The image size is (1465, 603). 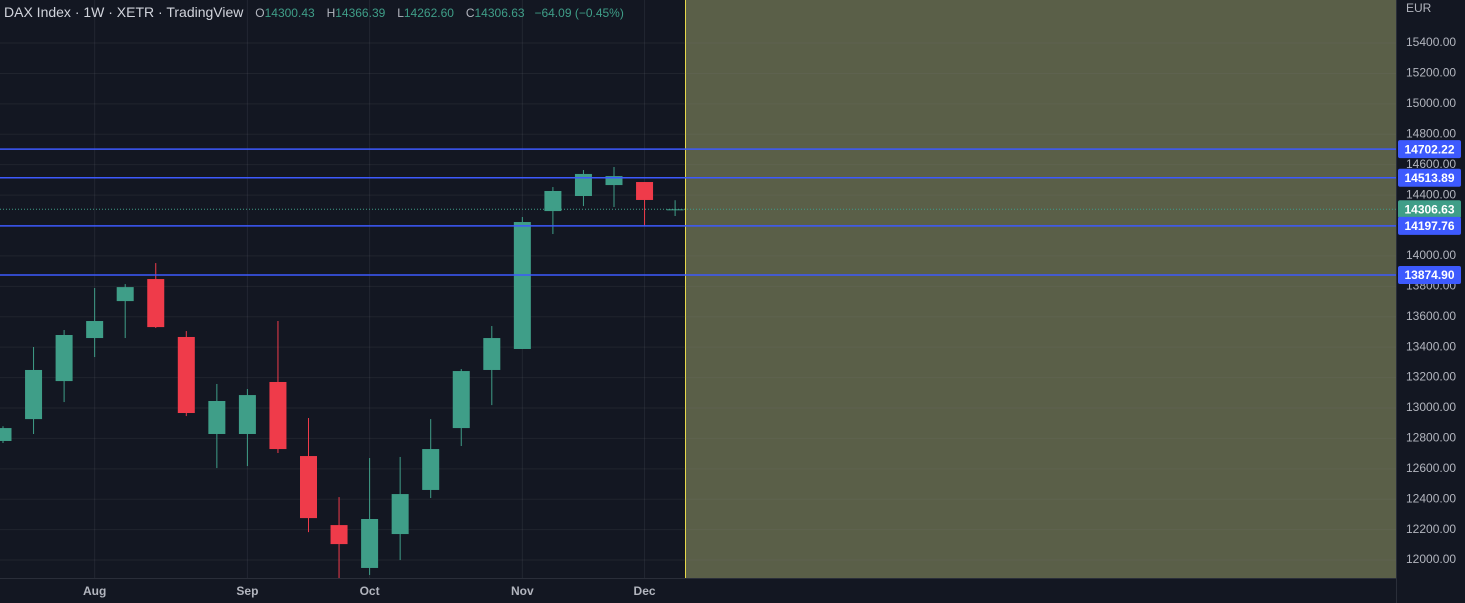 I want to click on y-tick-label: 13200.00, so click(x=1431, y=377).